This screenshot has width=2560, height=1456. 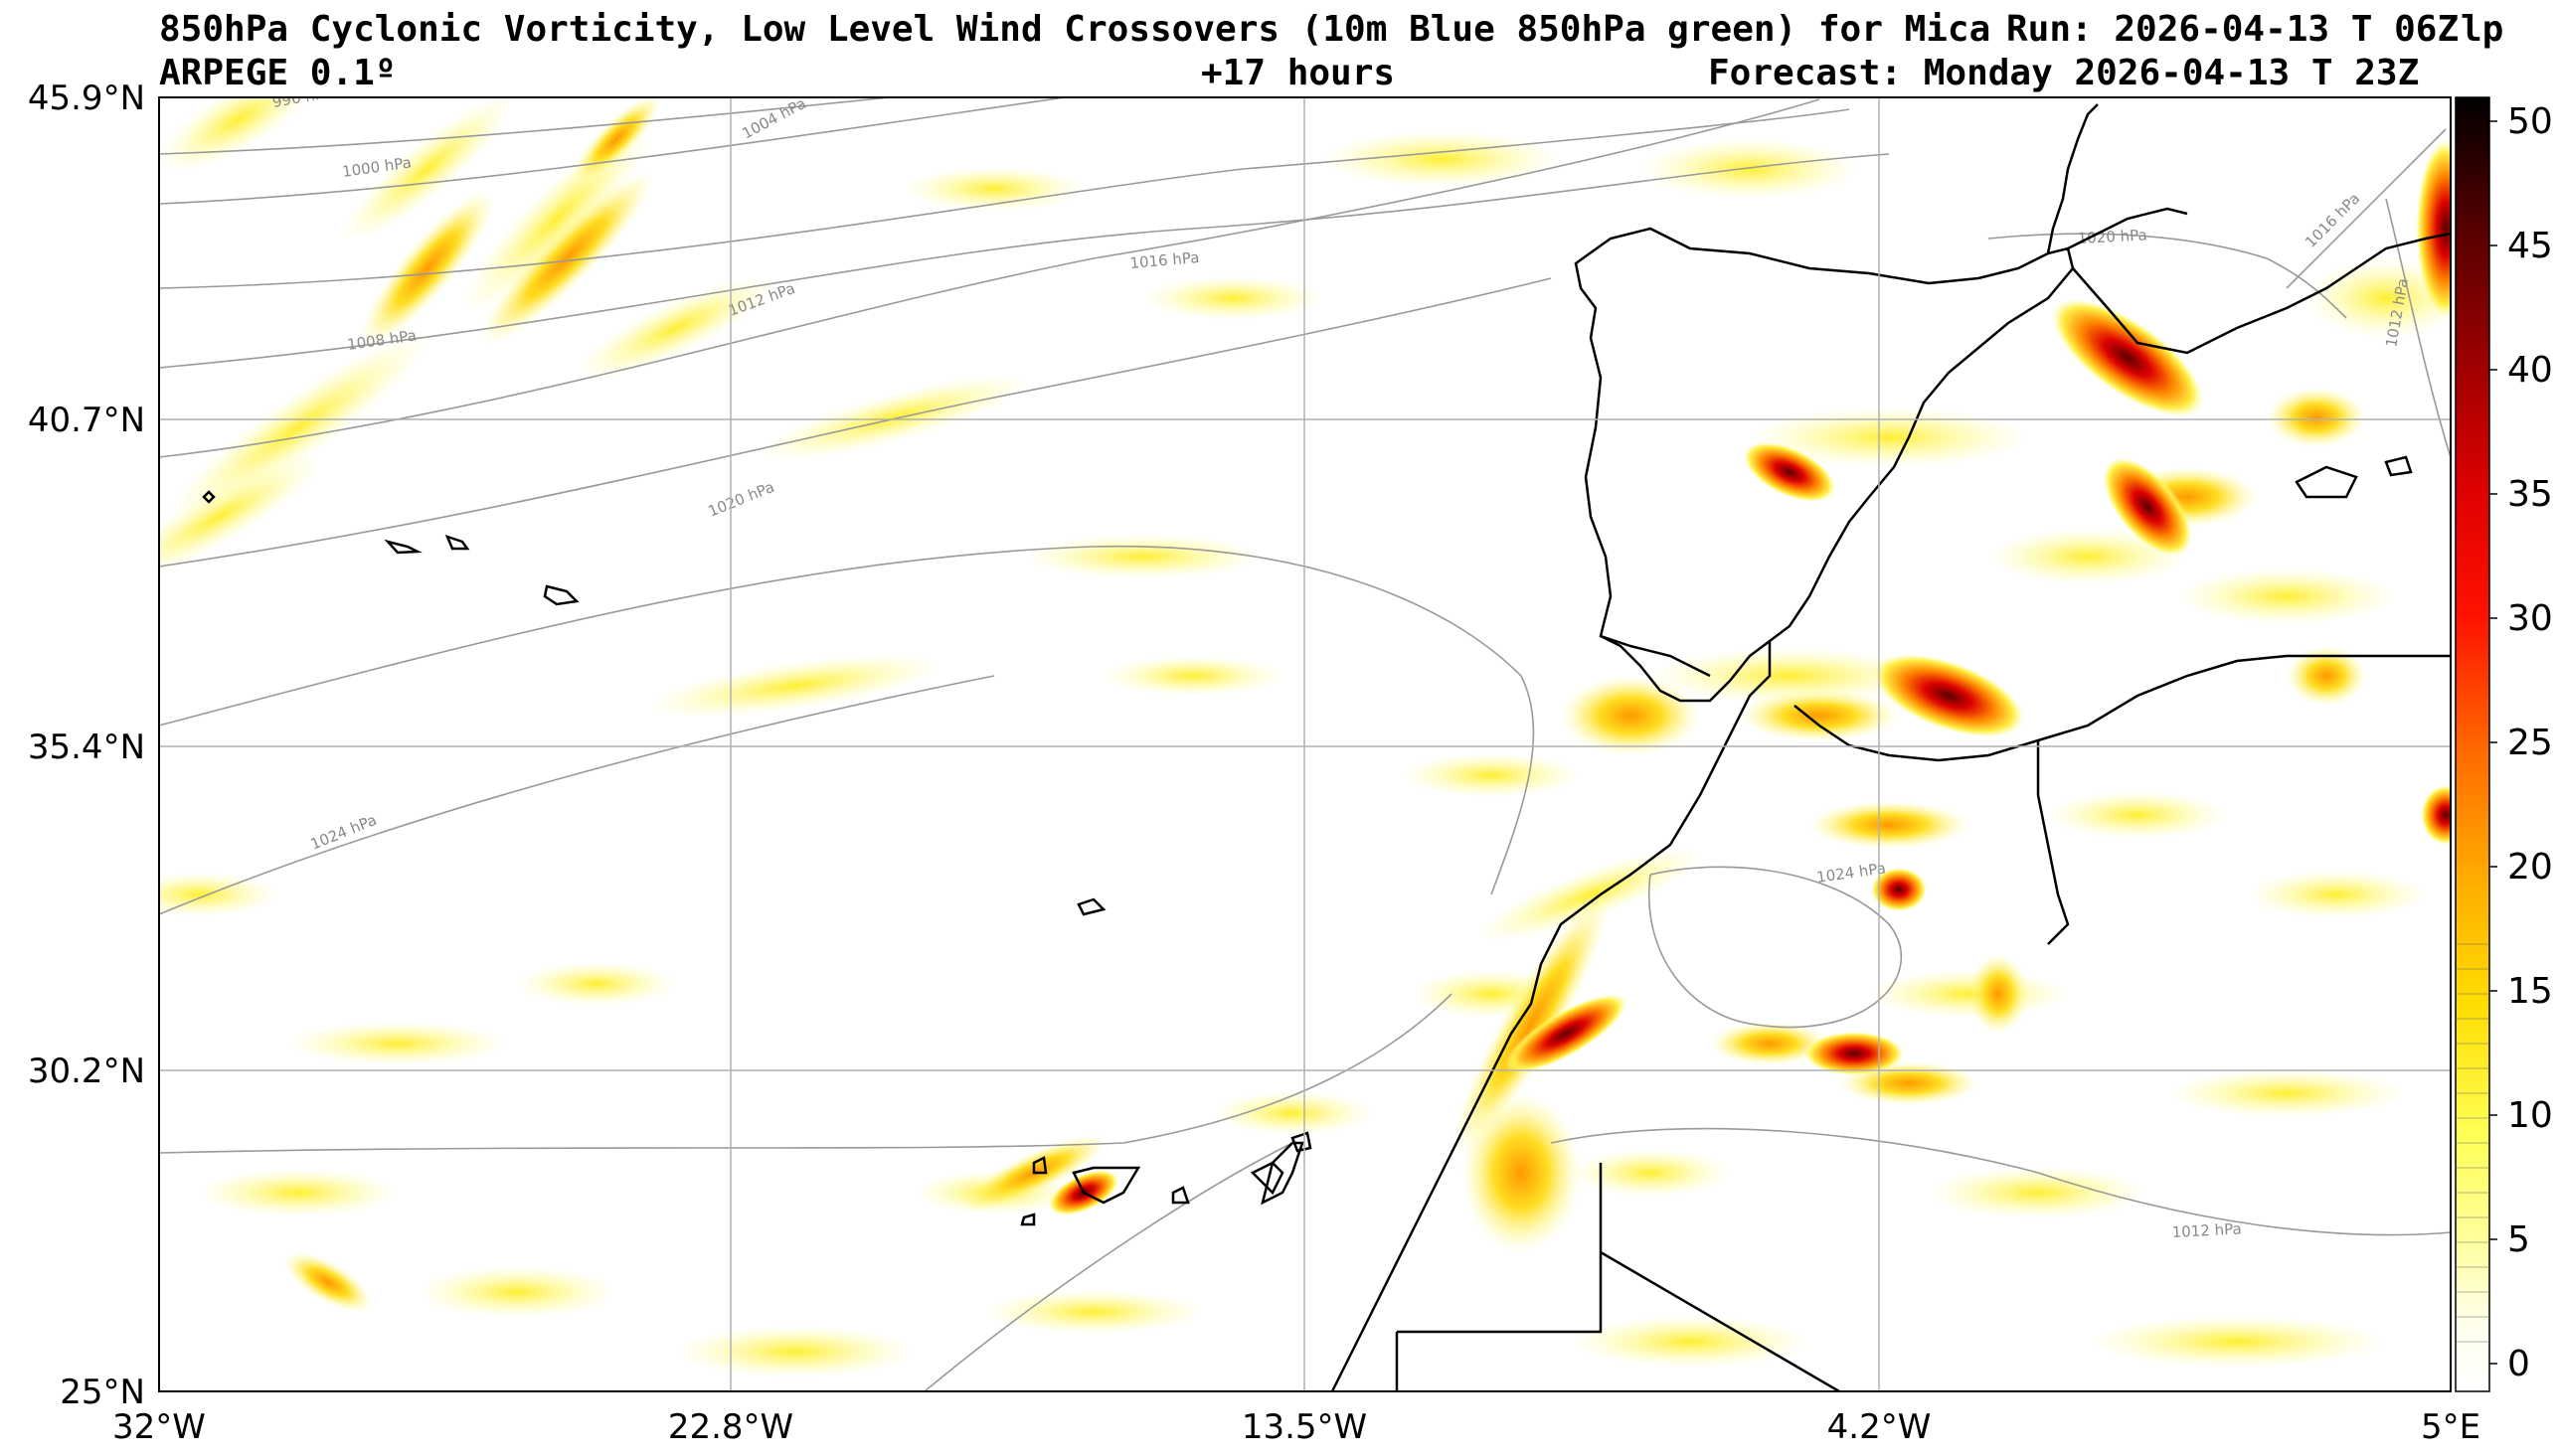 What do you see at coordinates (1879, 1427) in the screenshot?
I see `lon-label-4-2w: 4.2°W` at bounding box center [1879, 1427].